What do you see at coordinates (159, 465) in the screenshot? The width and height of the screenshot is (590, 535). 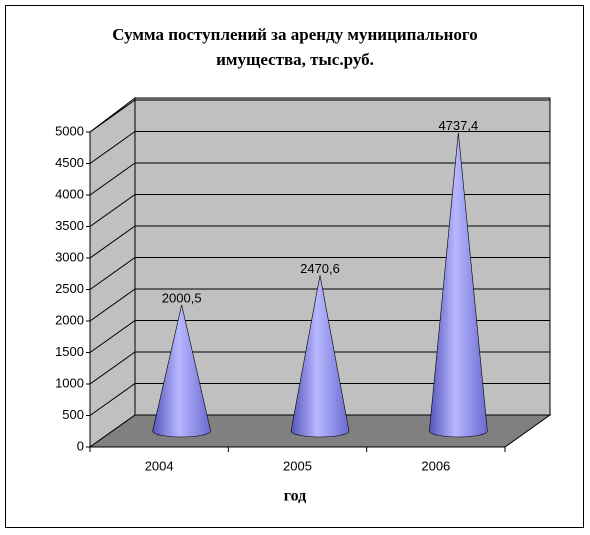 I see `x-tick-label: 2004` at bounding box center [159, 465].